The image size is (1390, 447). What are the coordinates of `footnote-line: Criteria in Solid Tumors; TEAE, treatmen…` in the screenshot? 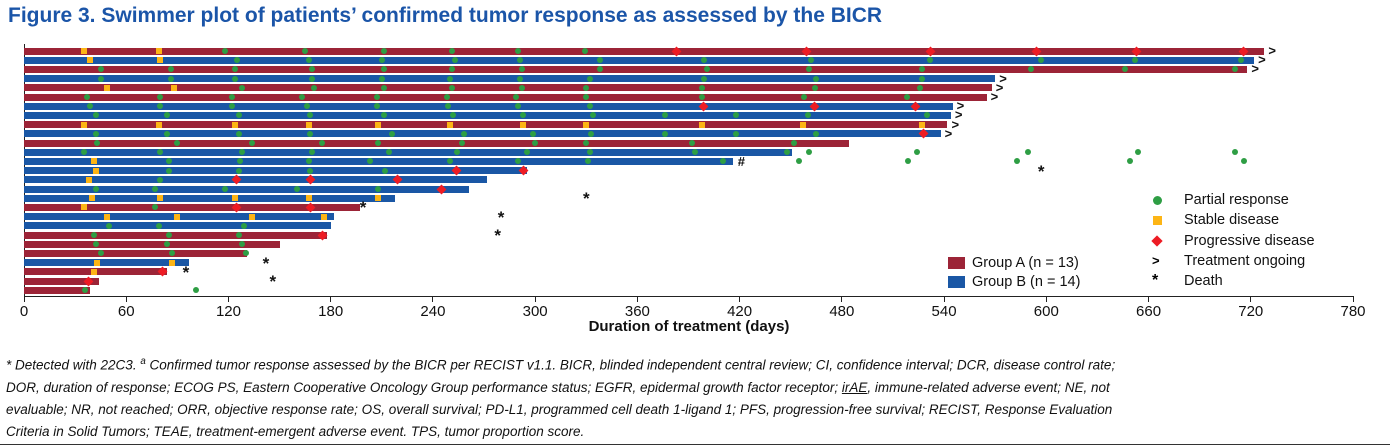 It's located at (697, 432).